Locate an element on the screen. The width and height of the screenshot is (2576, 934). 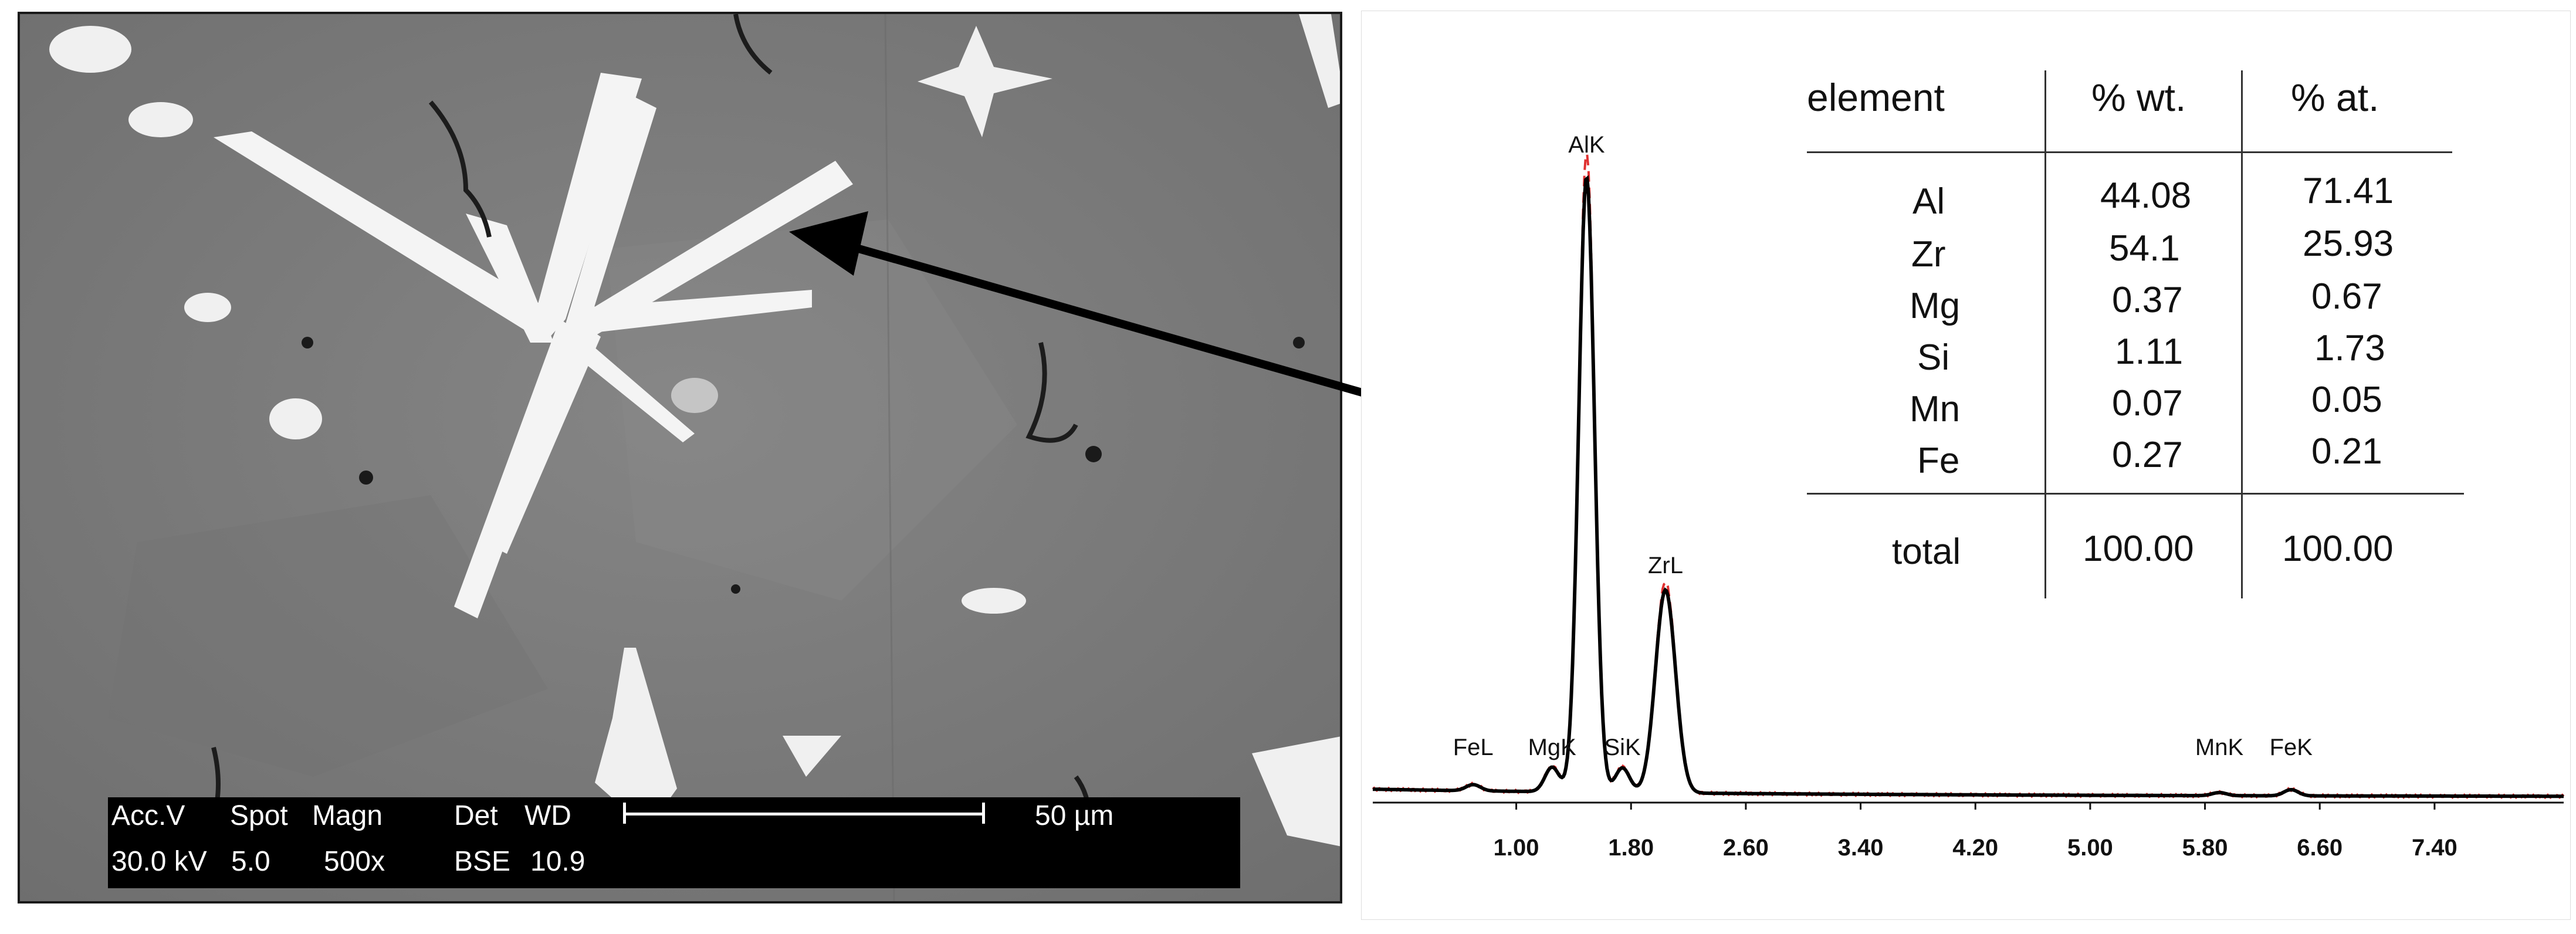
total-divider is located at coordinates (2135, 494).